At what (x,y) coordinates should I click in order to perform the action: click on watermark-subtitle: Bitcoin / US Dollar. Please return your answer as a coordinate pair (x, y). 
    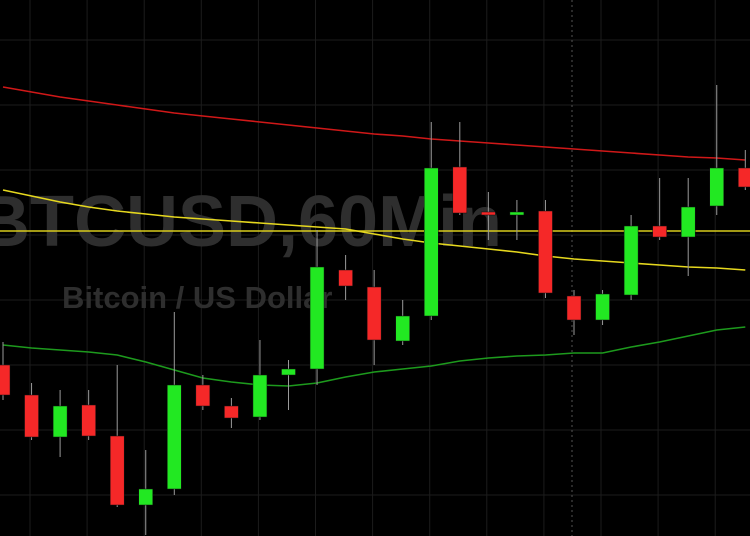
    Looking at the image, I should click on (197, 297).